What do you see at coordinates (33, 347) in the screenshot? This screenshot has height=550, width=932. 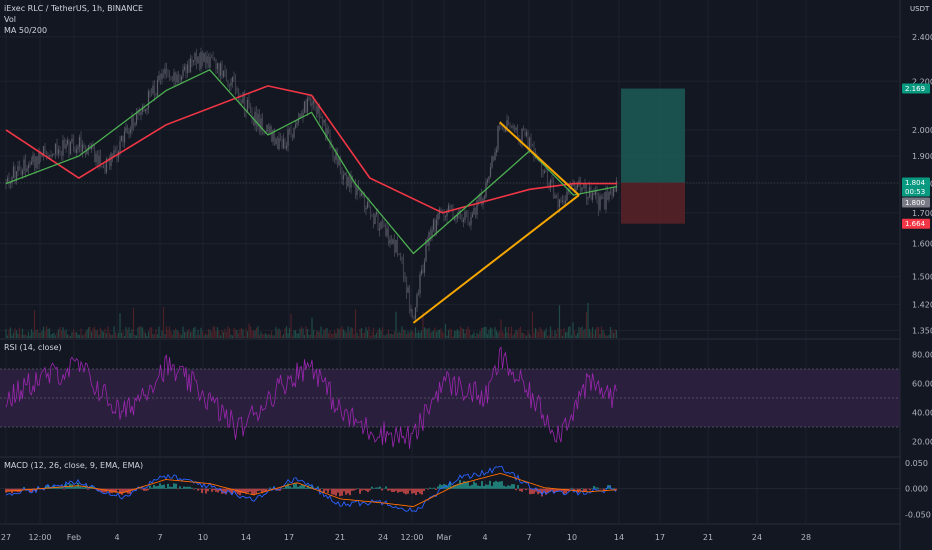 I see `rsi-title: RSI (14, close)` at bounding box center [33, 347].